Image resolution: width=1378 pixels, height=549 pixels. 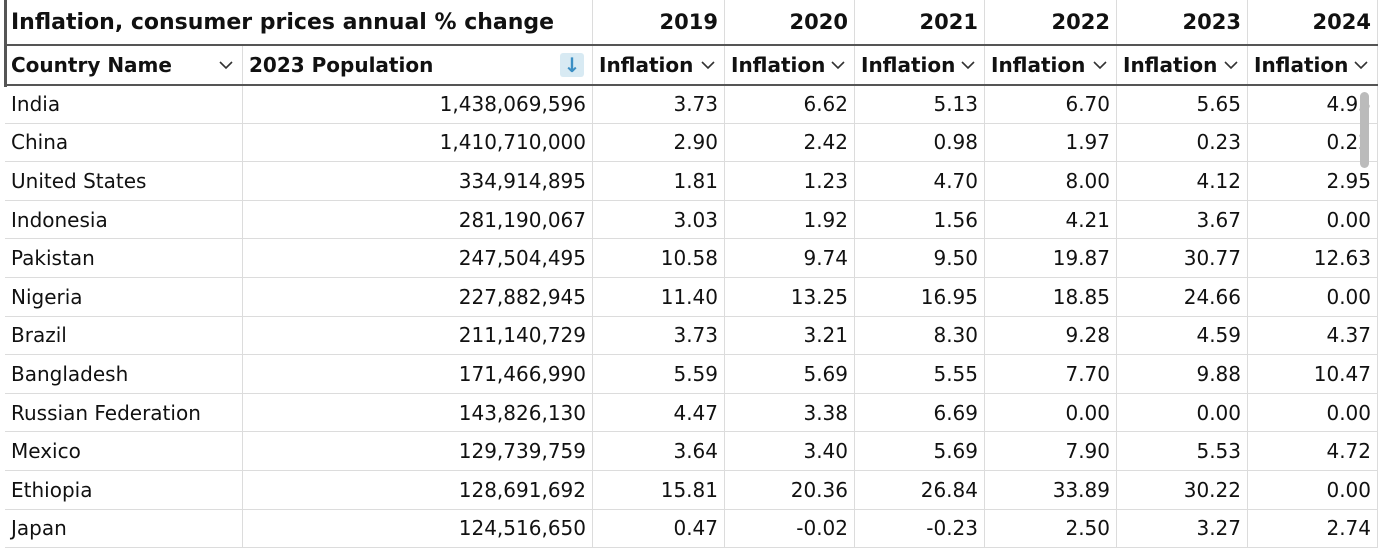 What do you see at coordinates (124, 143) in the screenshot?
I see `country-cell: China` at bounding box center [124, 143].